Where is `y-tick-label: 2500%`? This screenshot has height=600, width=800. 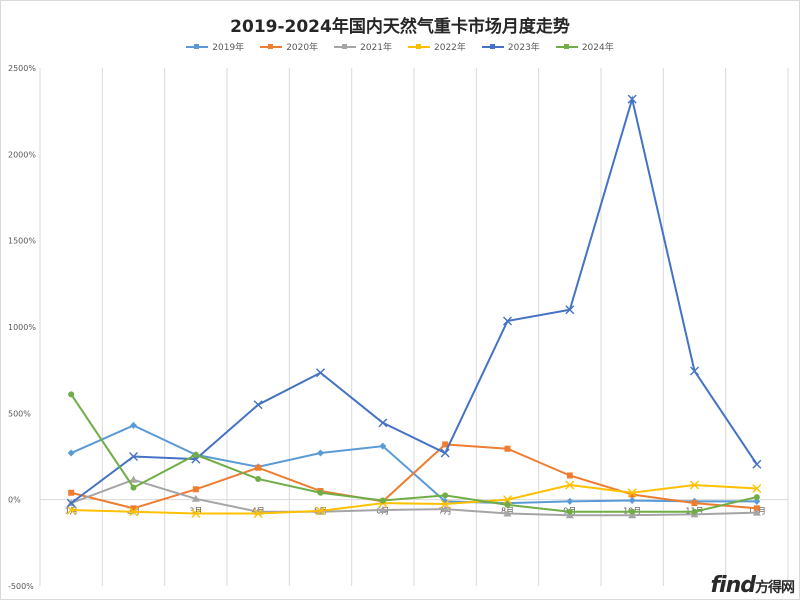
y-tick-label: 2500% is located at coordinates (22, 68).